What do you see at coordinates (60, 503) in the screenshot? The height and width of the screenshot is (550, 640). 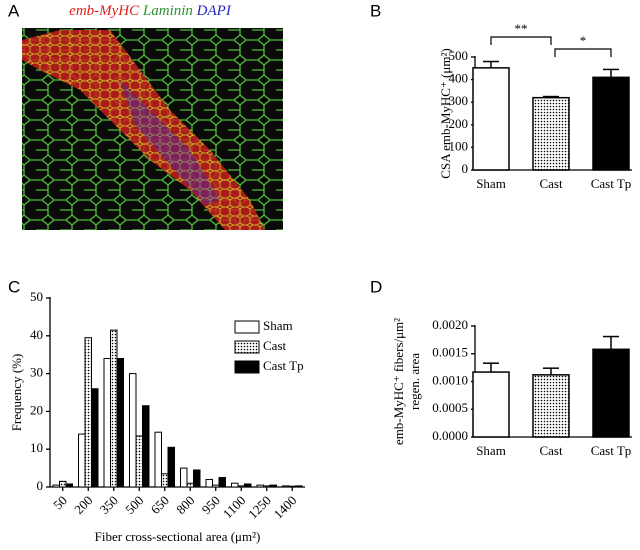 I see `x-tick-label: 50` at bounding box center [60, 503].